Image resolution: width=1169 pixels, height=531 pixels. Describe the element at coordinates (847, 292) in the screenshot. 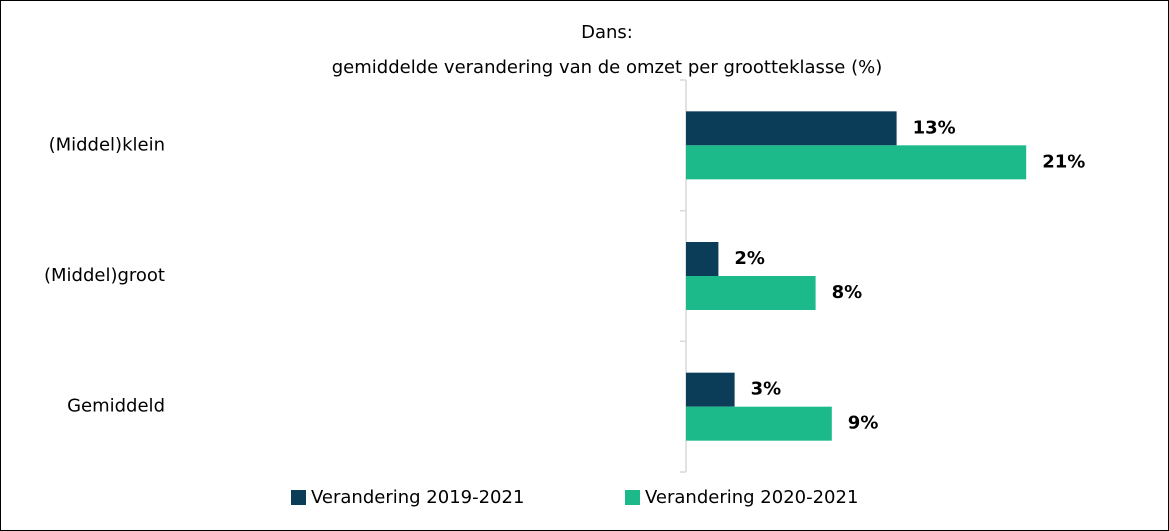

I see `value-label: 8%` at that location.